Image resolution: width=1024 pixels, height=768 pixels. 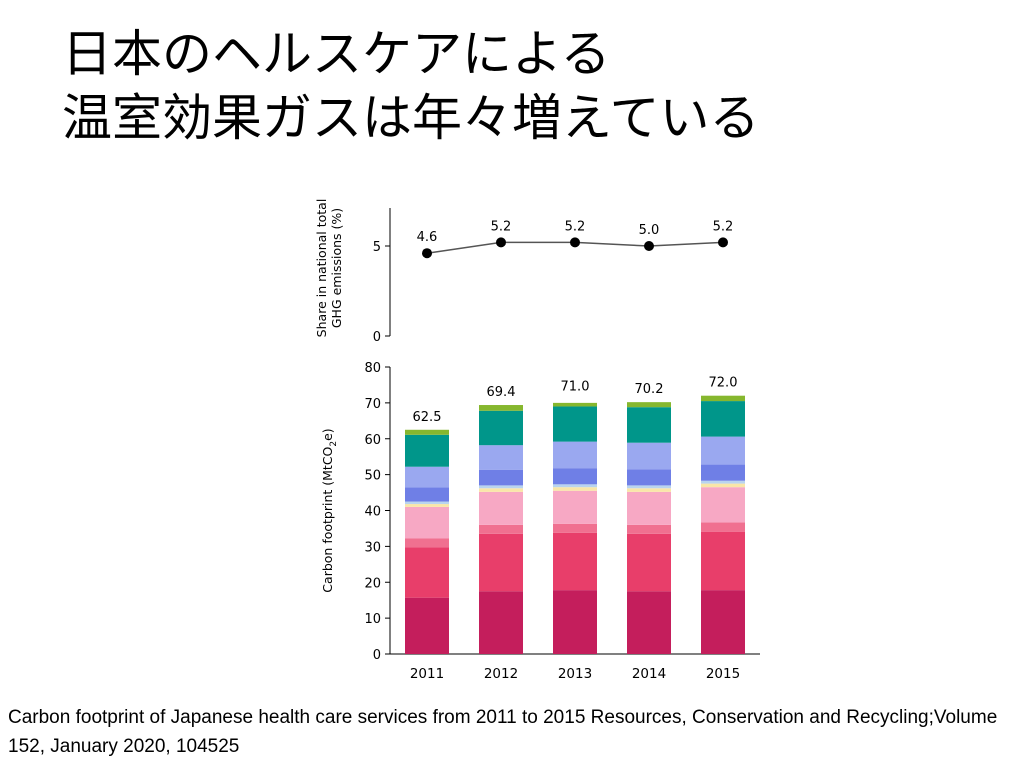 I want to click on x-tick-label-2013: 2013, so click(x=575, y=674).